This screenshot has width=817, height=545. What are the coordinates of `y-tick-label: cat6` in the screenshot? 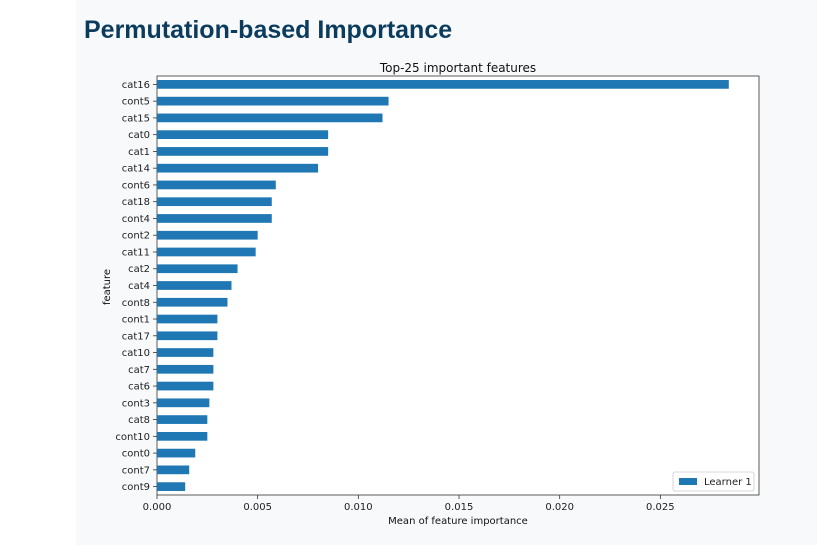 It's located at (139, 387).